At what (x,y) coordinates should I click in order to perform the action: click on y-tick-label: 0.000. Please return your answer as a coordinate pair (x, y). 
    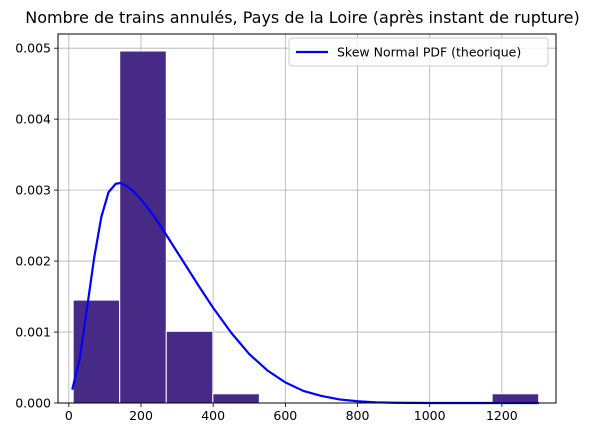
    Looking at the image, I should click on (33, 403).